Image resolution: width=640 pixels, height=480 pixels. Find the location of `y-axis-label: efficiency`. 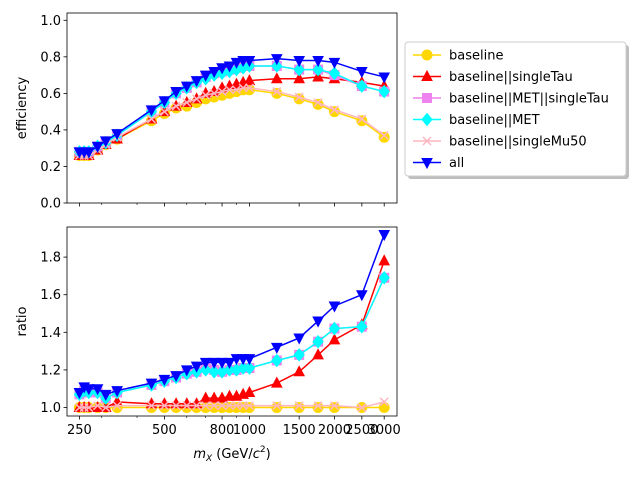

y-axis-label: efficiency is located at coordinates (22, 107).